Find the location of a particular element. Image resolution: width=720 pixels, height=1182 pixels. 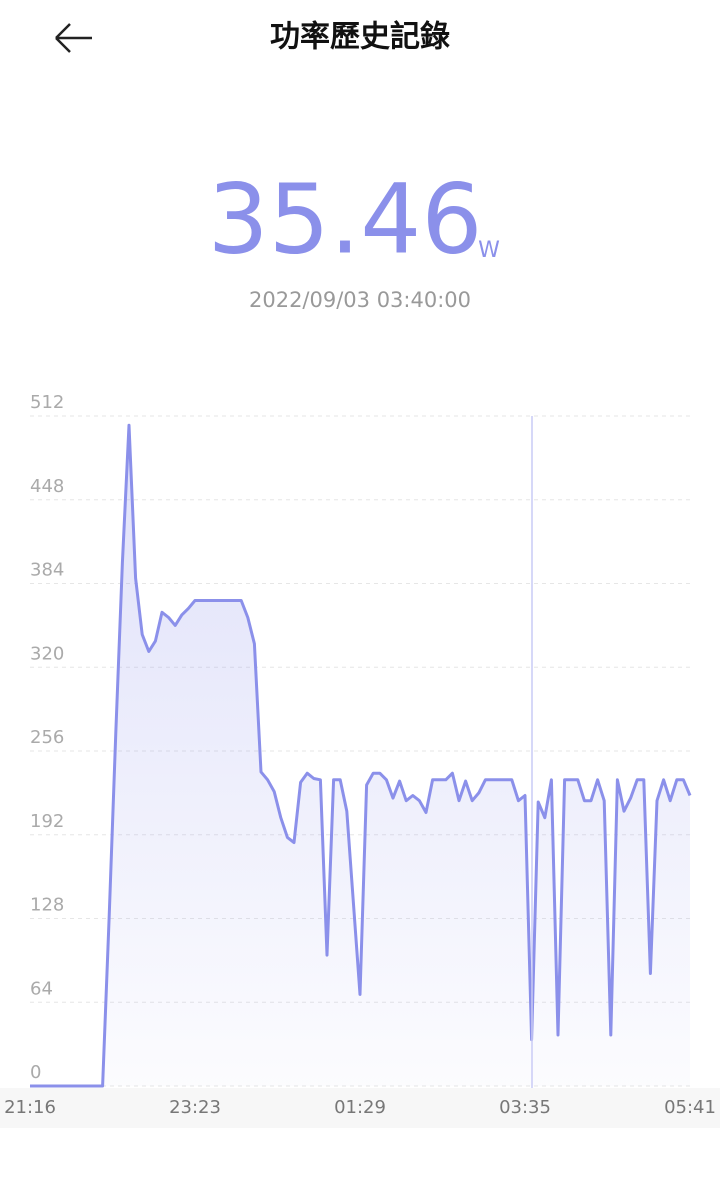

y-tick-label: 64 is located at coordinates (41, 988).